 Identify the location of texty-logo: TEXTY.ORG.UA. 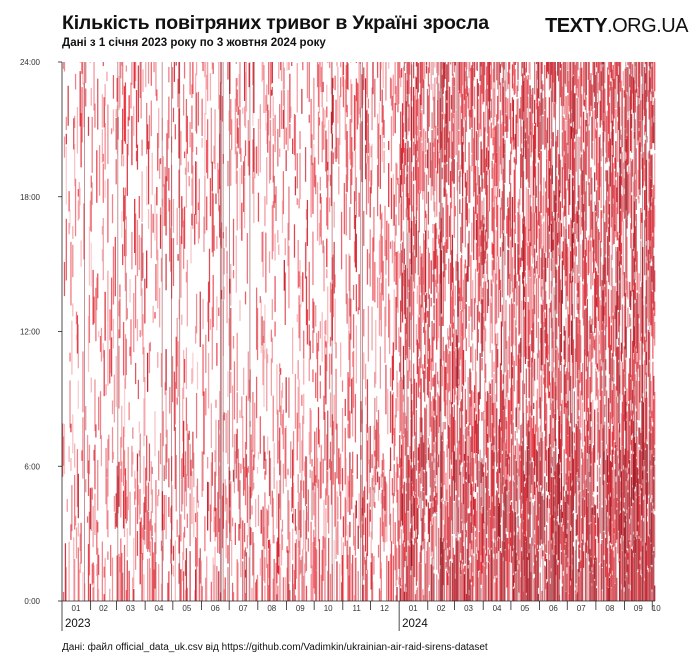
(616, 26).